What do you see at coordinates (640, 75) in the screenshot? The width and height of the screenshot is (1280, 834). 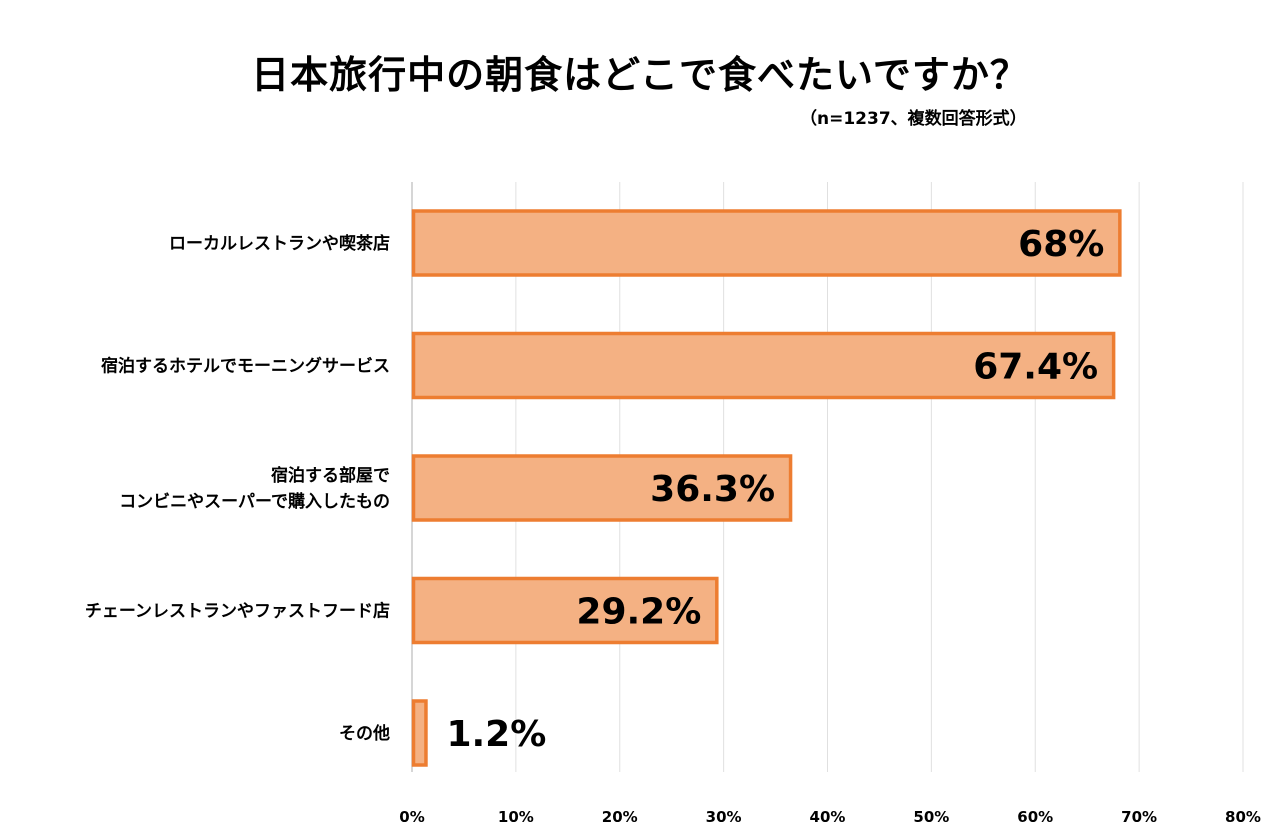 I see `chart-title: 日本旅行中の朝食はどこで食べたいですか？` at bounding box center [640, 75].